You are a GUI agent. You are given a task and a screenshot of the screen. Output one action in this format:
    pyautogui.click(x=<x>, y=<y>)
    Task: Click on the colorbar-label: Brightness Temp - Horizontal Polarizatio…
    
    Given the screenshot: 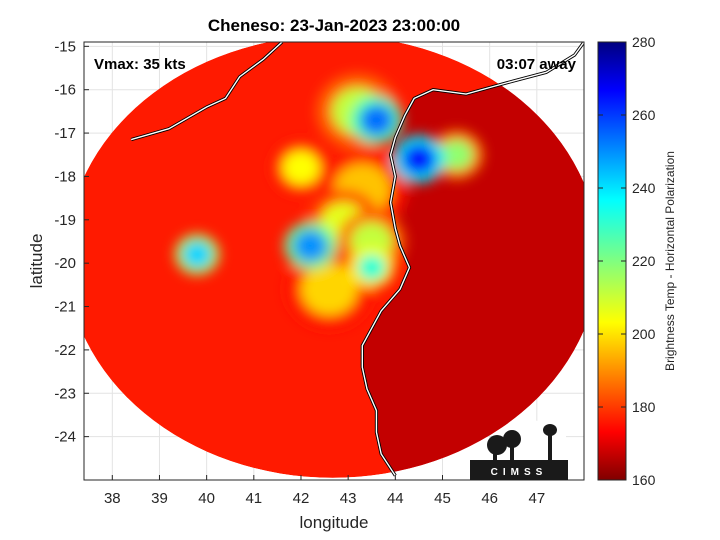 What is the action you would take?
    pyautogui.click(x=670, y=261)
    